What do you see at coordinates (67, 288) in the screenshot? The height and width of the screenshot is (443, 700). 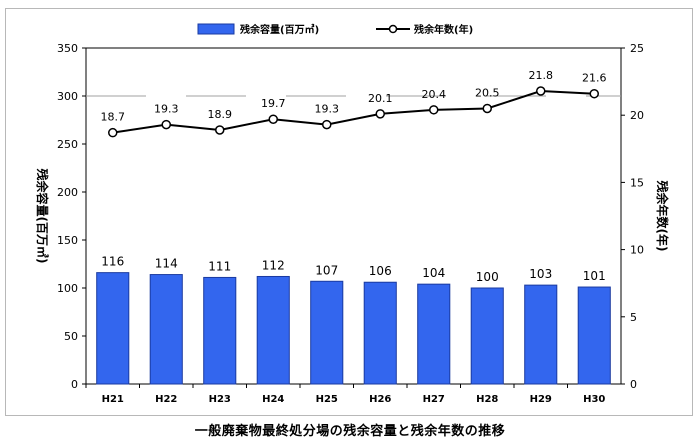 I see `y-tick-label: 100` at bounding box center [67, 288].